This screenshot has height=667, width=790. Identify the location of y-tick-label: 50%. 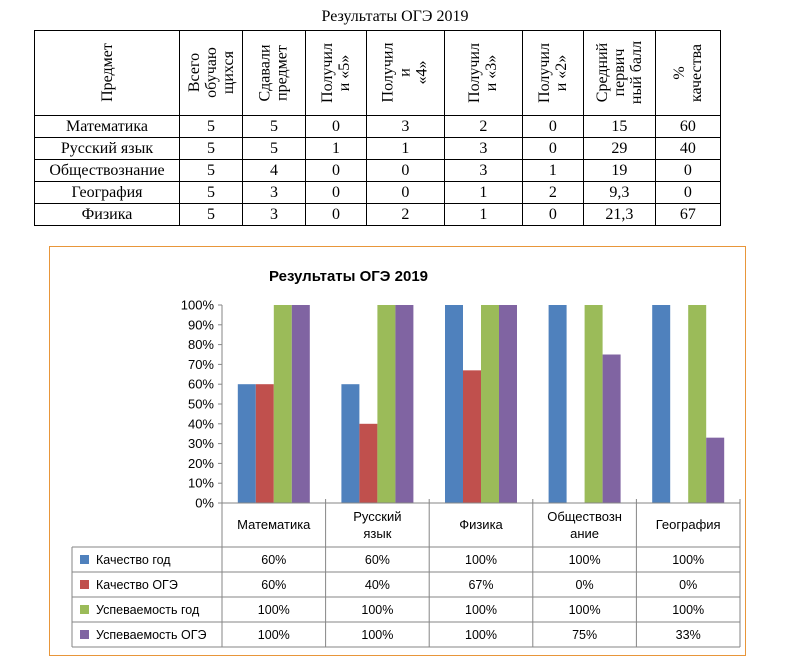
(201, 404).